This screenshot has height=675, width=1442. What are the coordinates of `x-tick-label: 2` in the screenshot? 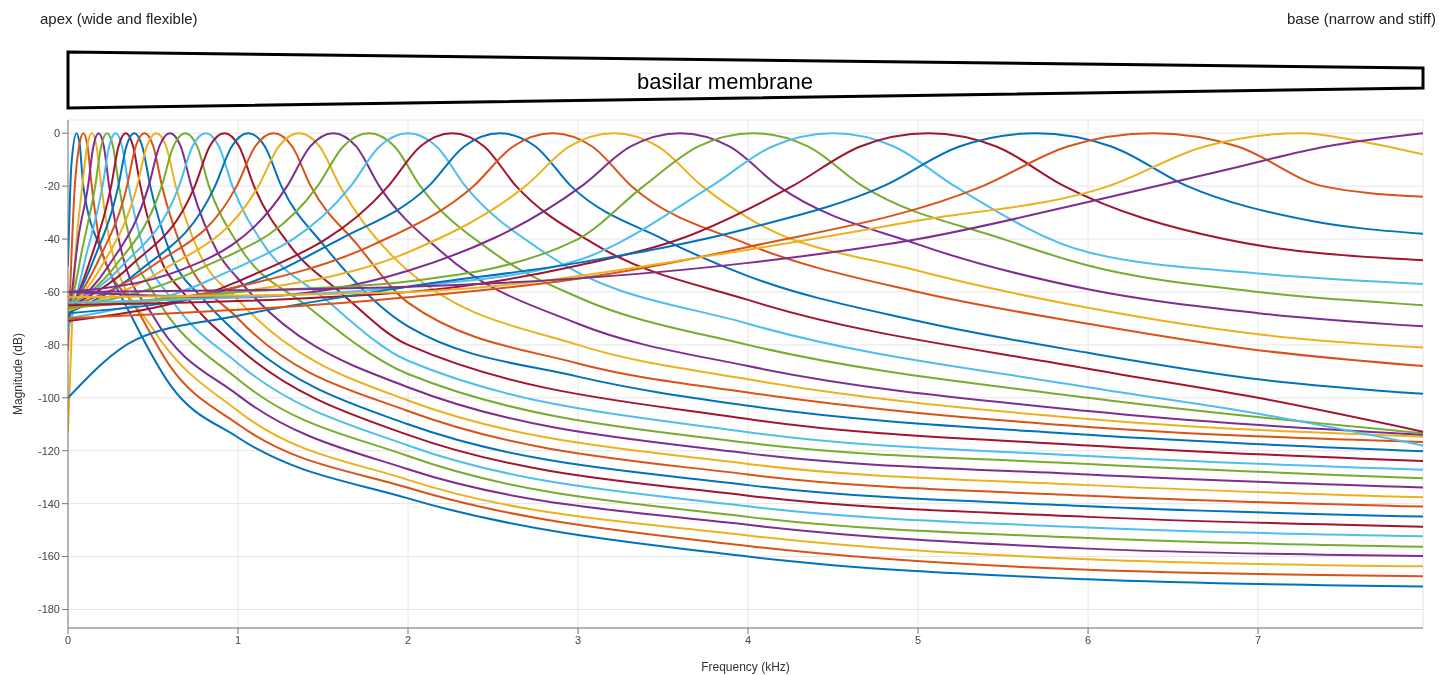 It's located at (408, 639).